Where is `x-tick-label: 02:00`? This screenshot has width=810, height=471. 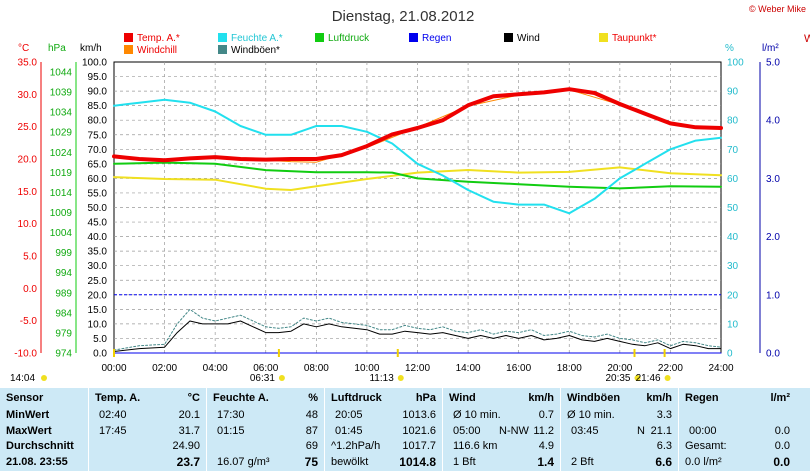
x-tick-label: 02:00 is located at coordinates (164, 368).